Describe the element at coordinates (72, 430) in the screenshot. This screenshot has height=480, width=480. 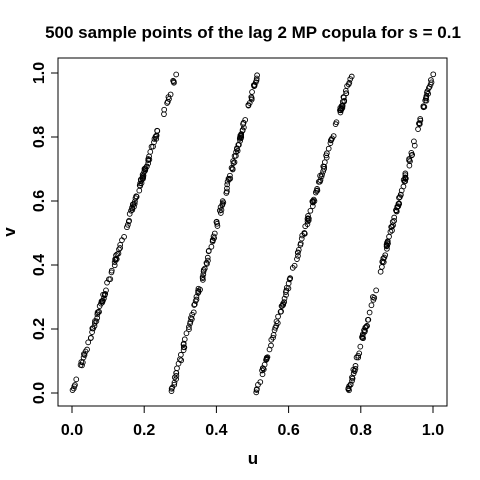
I see `x-tick-label: 0.0` at that location.